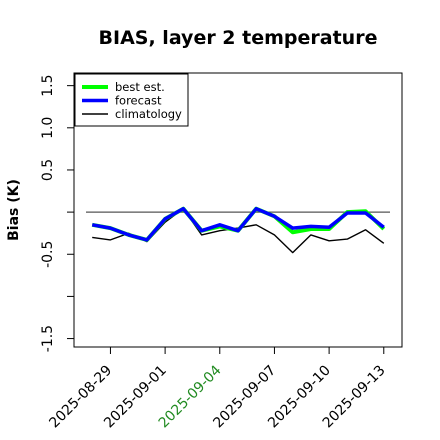 This screenshot has width=440, height=440. What do you see at coordinates (48, 254) in the screenshot?
I see `y-tick-label: -0.5` at bounding box center [48, 254].